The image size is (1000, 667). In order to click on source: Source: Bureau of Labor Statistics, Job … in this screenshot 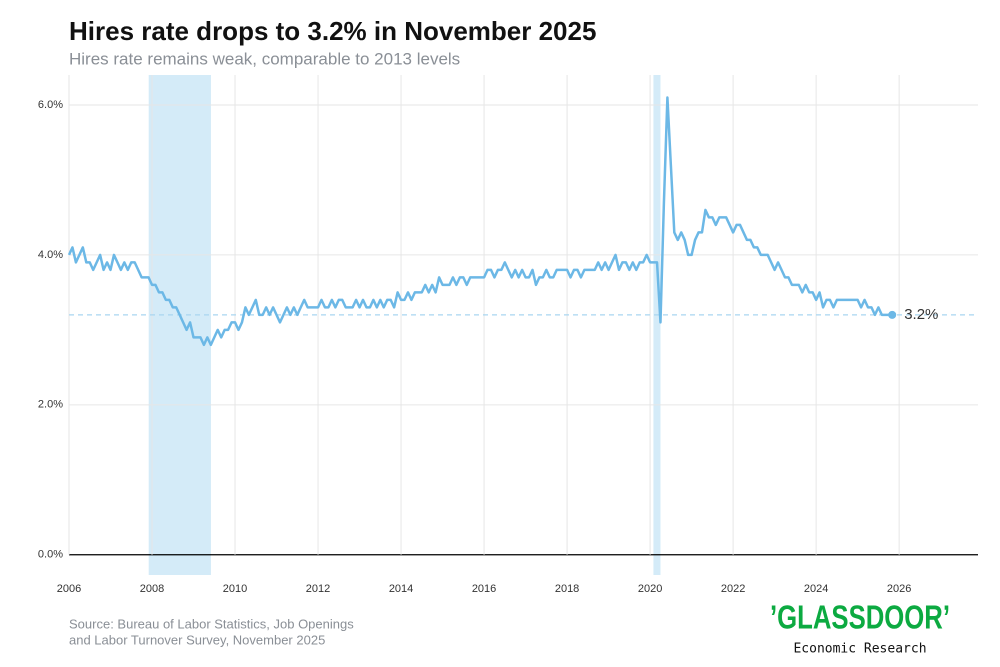, I will do `click(211, 623)`.